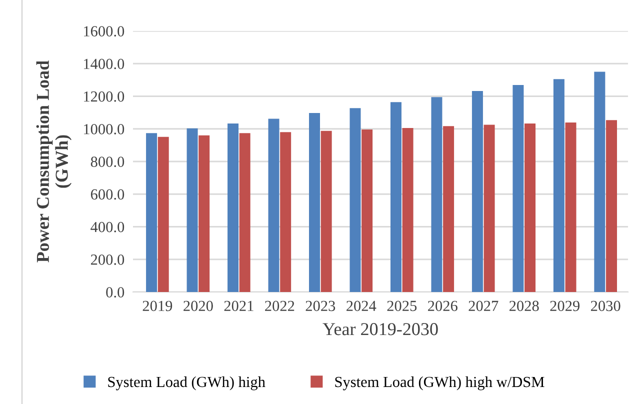 The height and width of the screenshot is (404, 629). What do you see at coordinates (104, 31) in the screenshot?
I see `y-tick-label: 1600.0` at bounding box center [104, 31].